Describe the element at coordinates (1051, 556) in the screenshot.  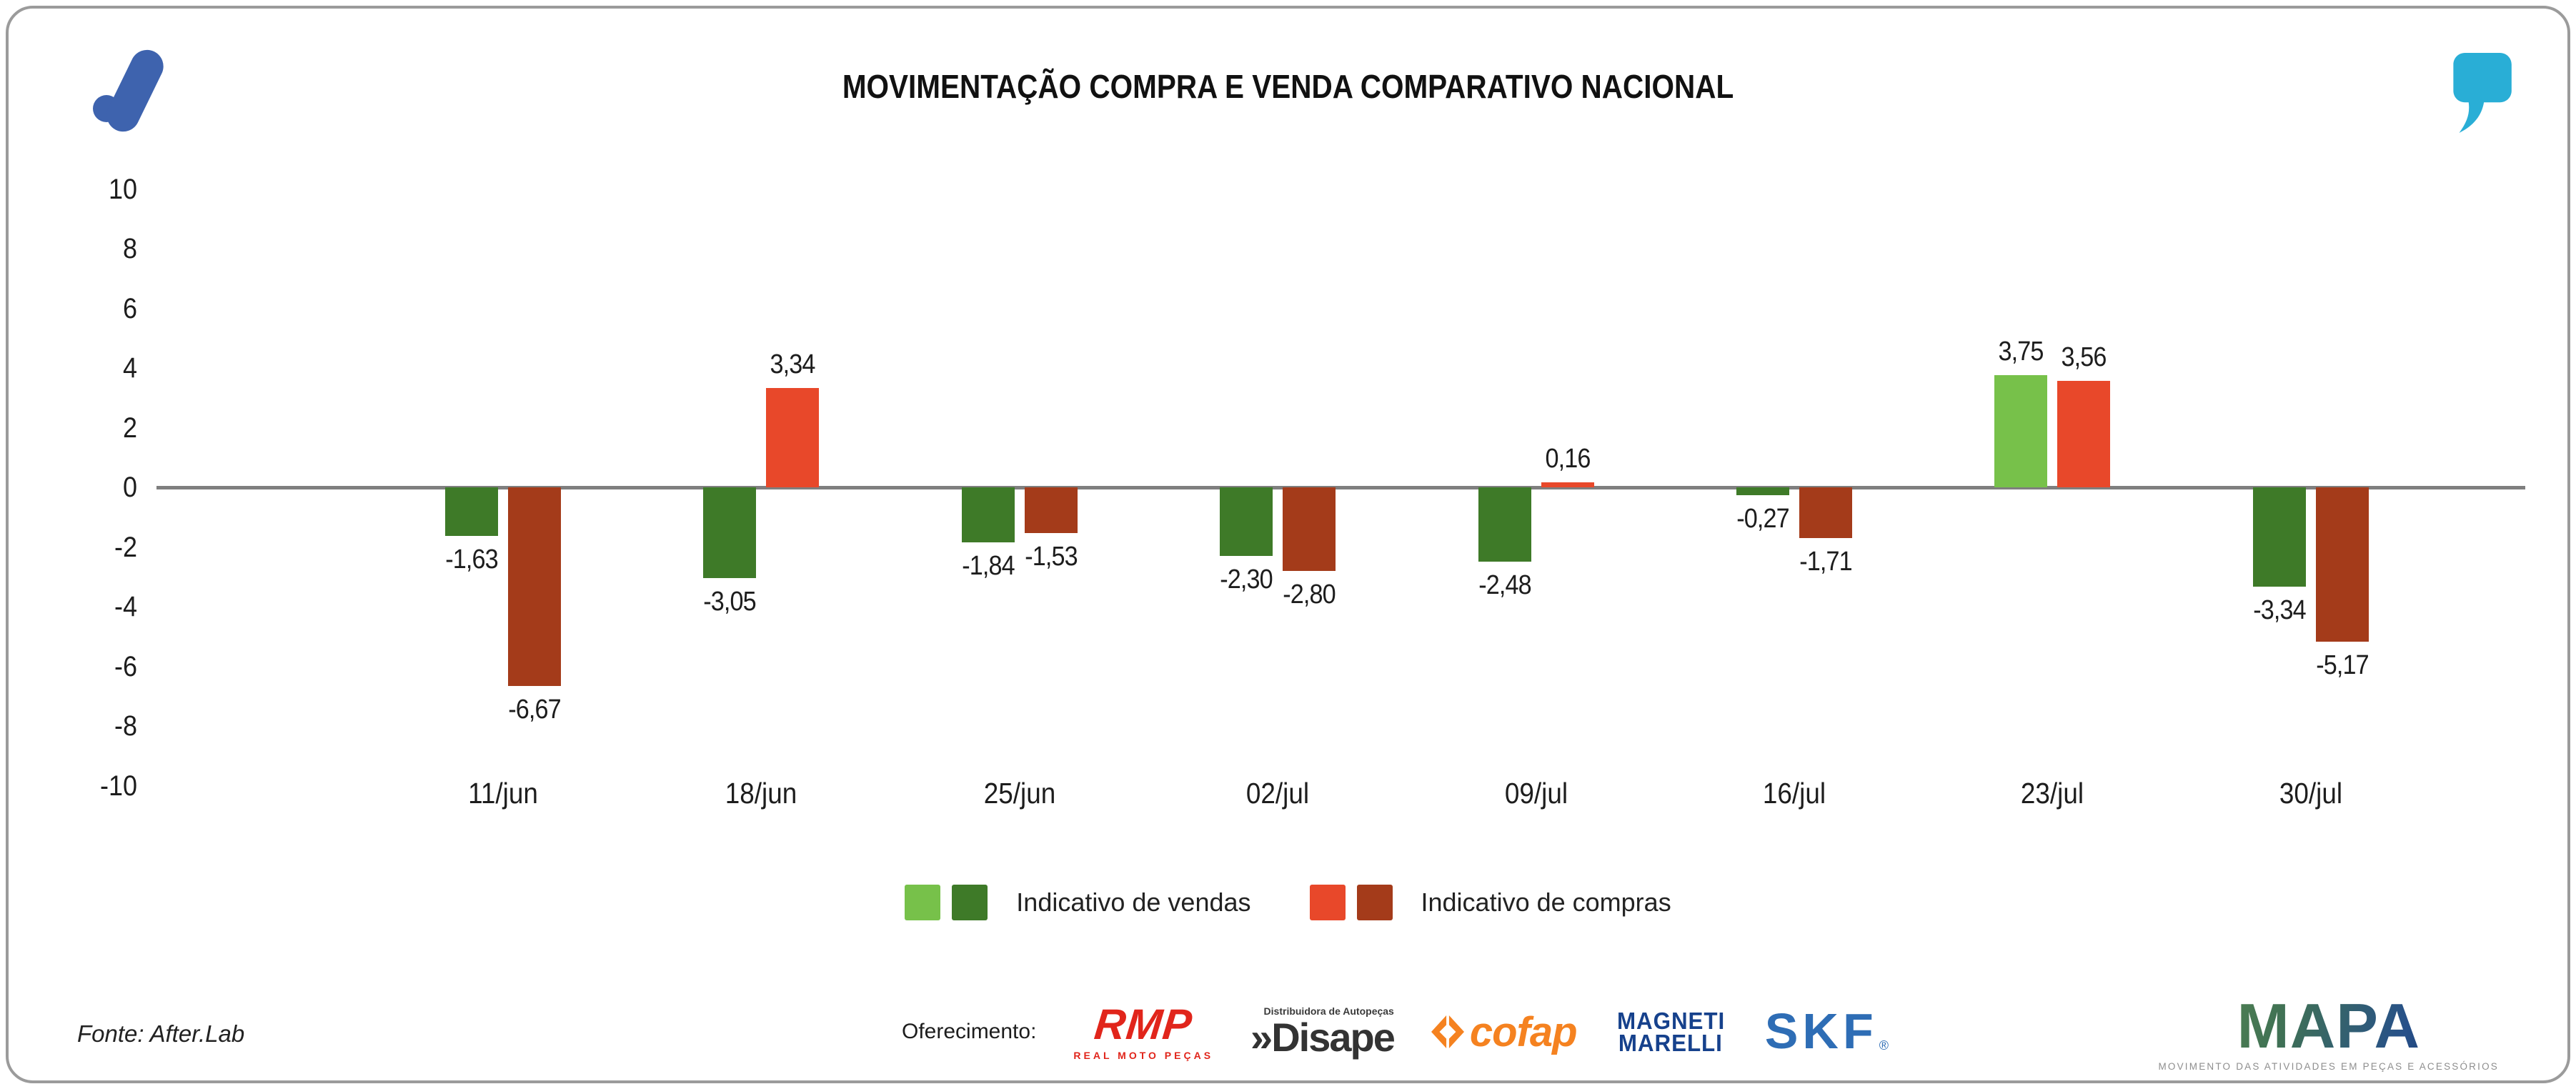
I see `compras-value-label: -1,53` at that location.